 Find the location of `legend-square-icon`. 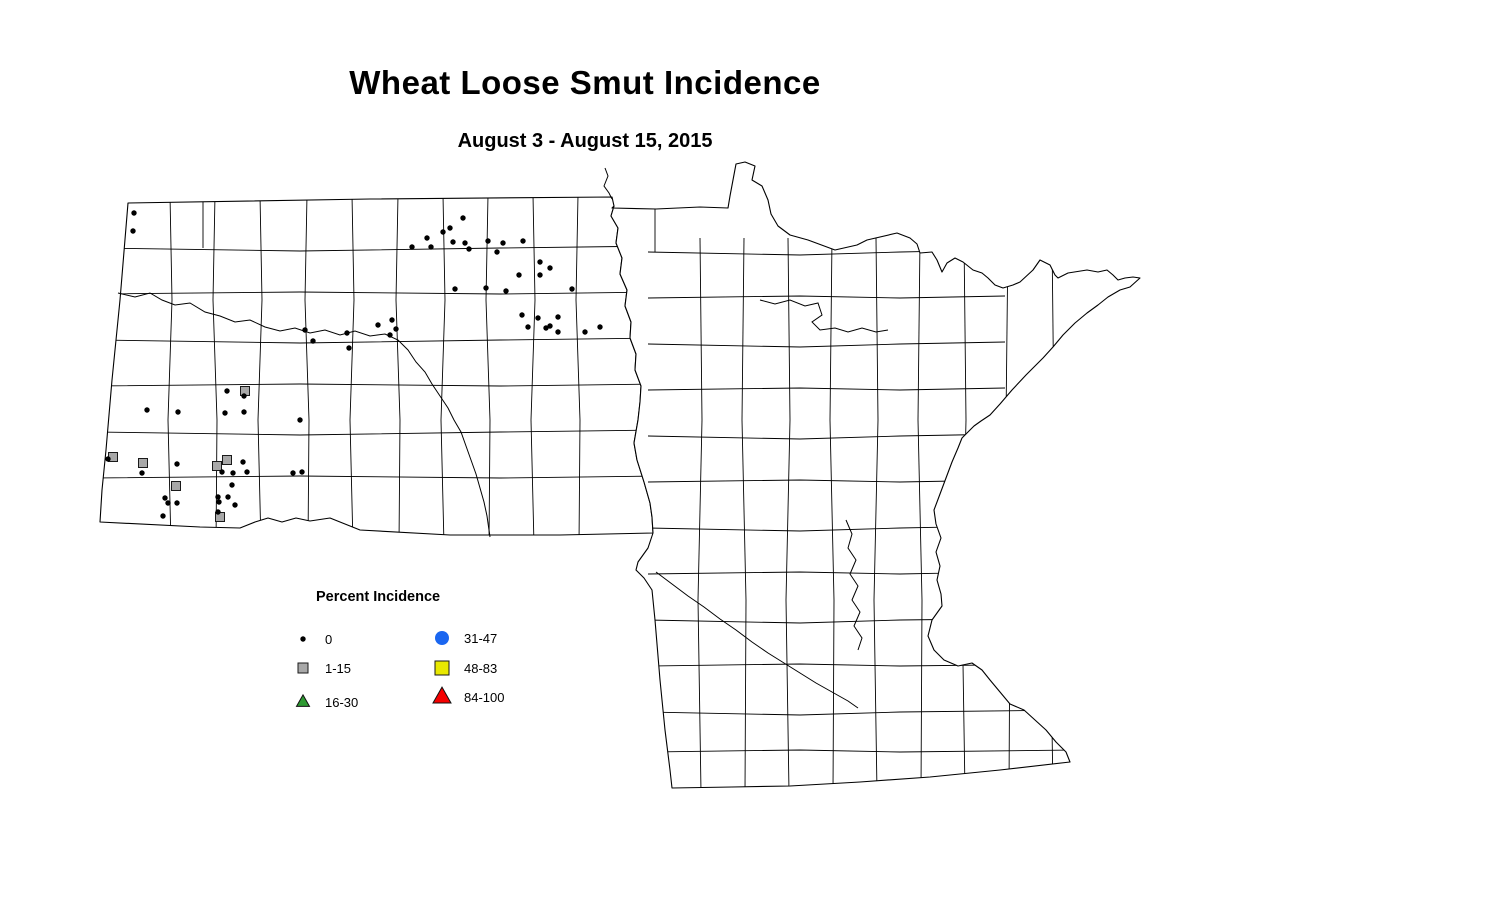

legend-square-icon is located at coordinates (303, 668).